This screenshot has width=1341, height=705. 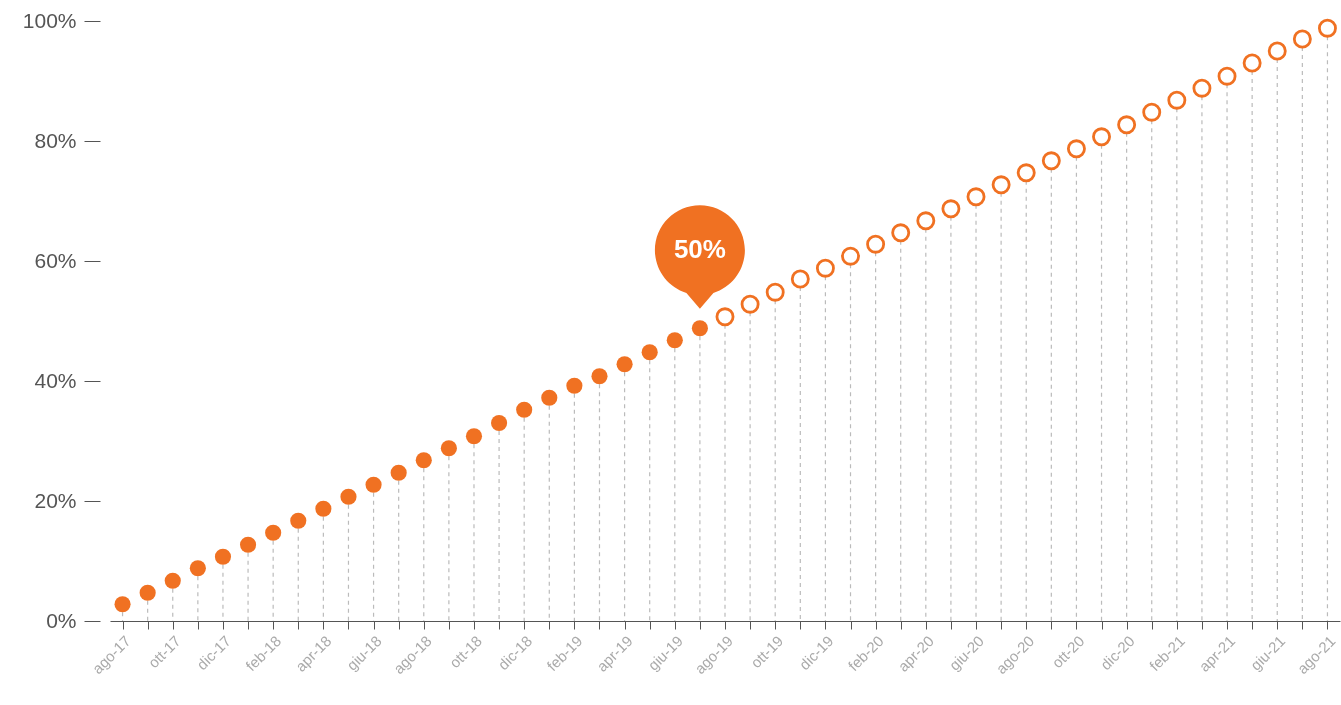 What do you see at coordinates (49, 20) in the screenshot?
I see `y-tick-label: 100%` at bounding box center [49, 20].